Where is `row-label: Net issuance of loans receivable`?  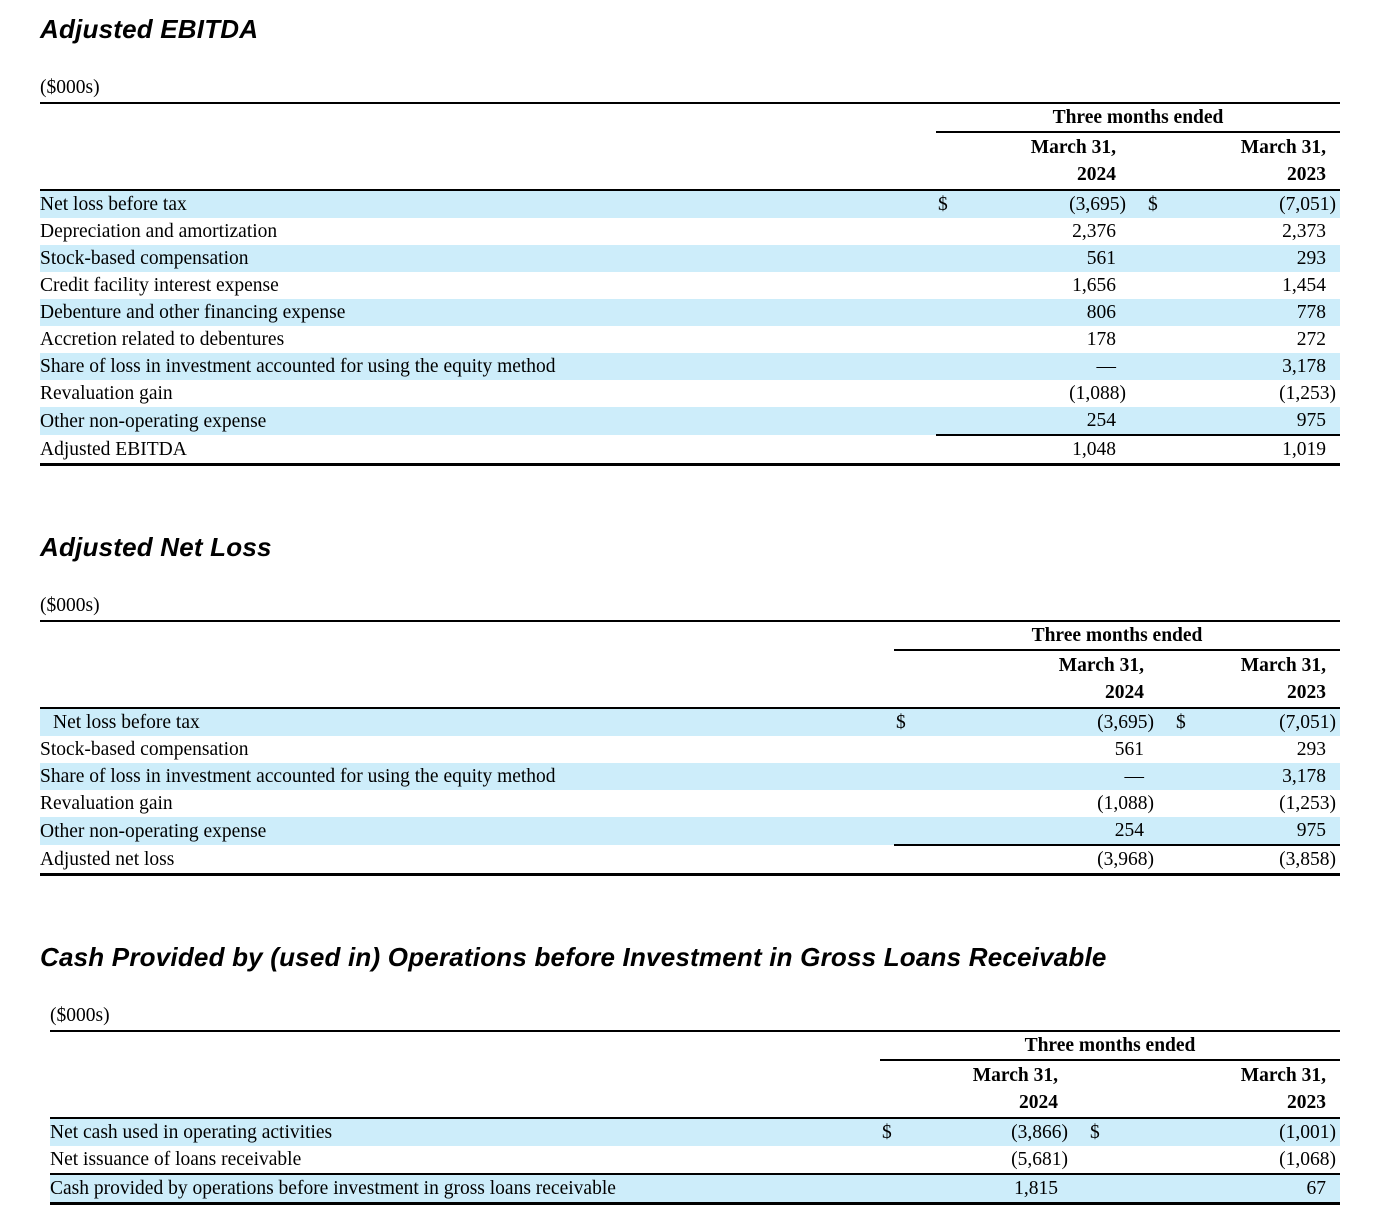 row-label: Net issuance of loans receivable is located at coordinates (176, 1159).